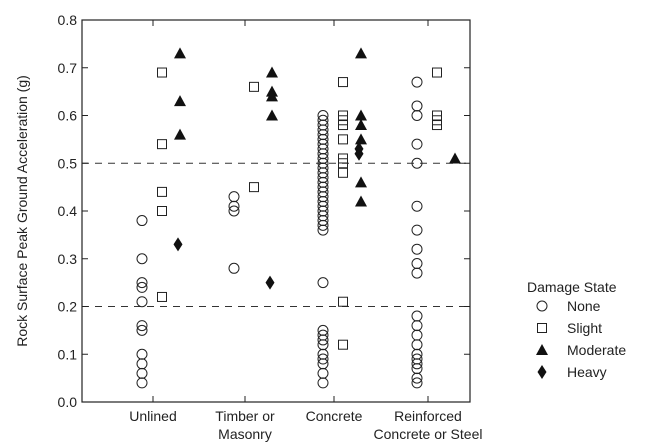  What do you see at coordinates (587, 372) in the screenshot?
I see `legend-label-heavy: Heavy` at bounding box center [587, 372].